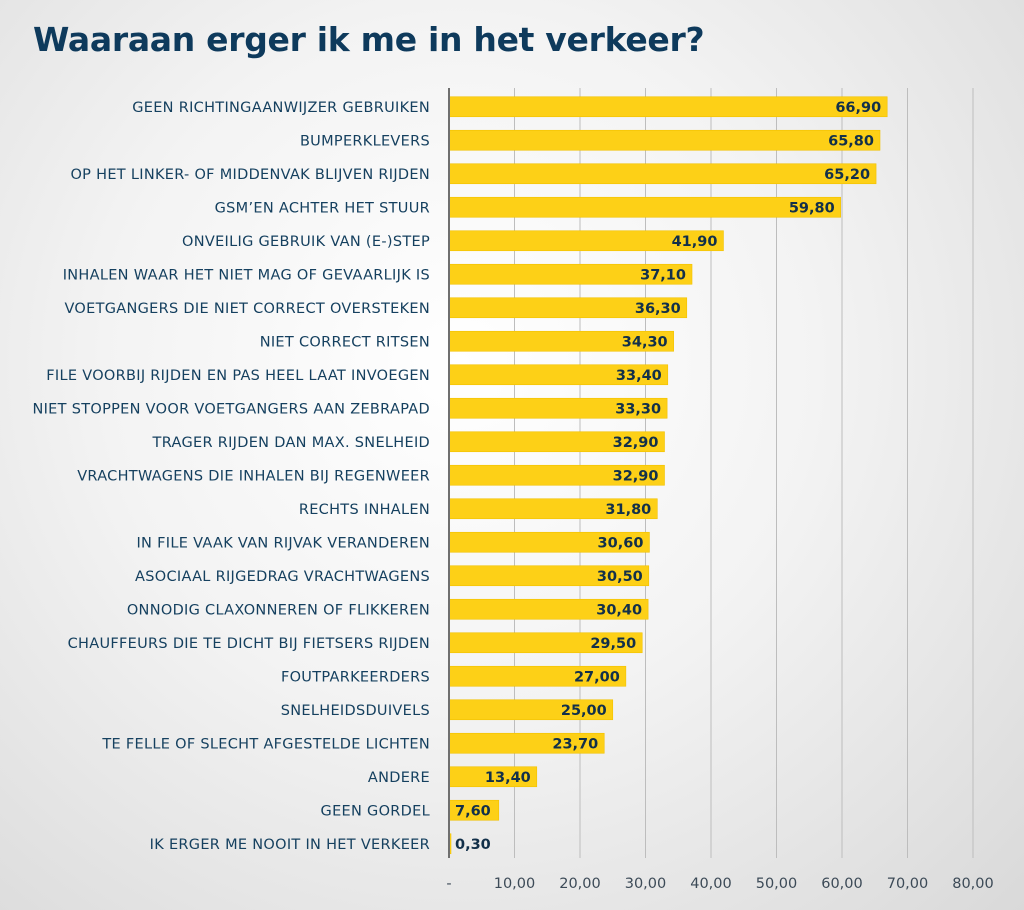  What do you see at coordinates (663, 275) in the screenshot?
I see `value-label: 37,10` at bounding box center [663, 275].